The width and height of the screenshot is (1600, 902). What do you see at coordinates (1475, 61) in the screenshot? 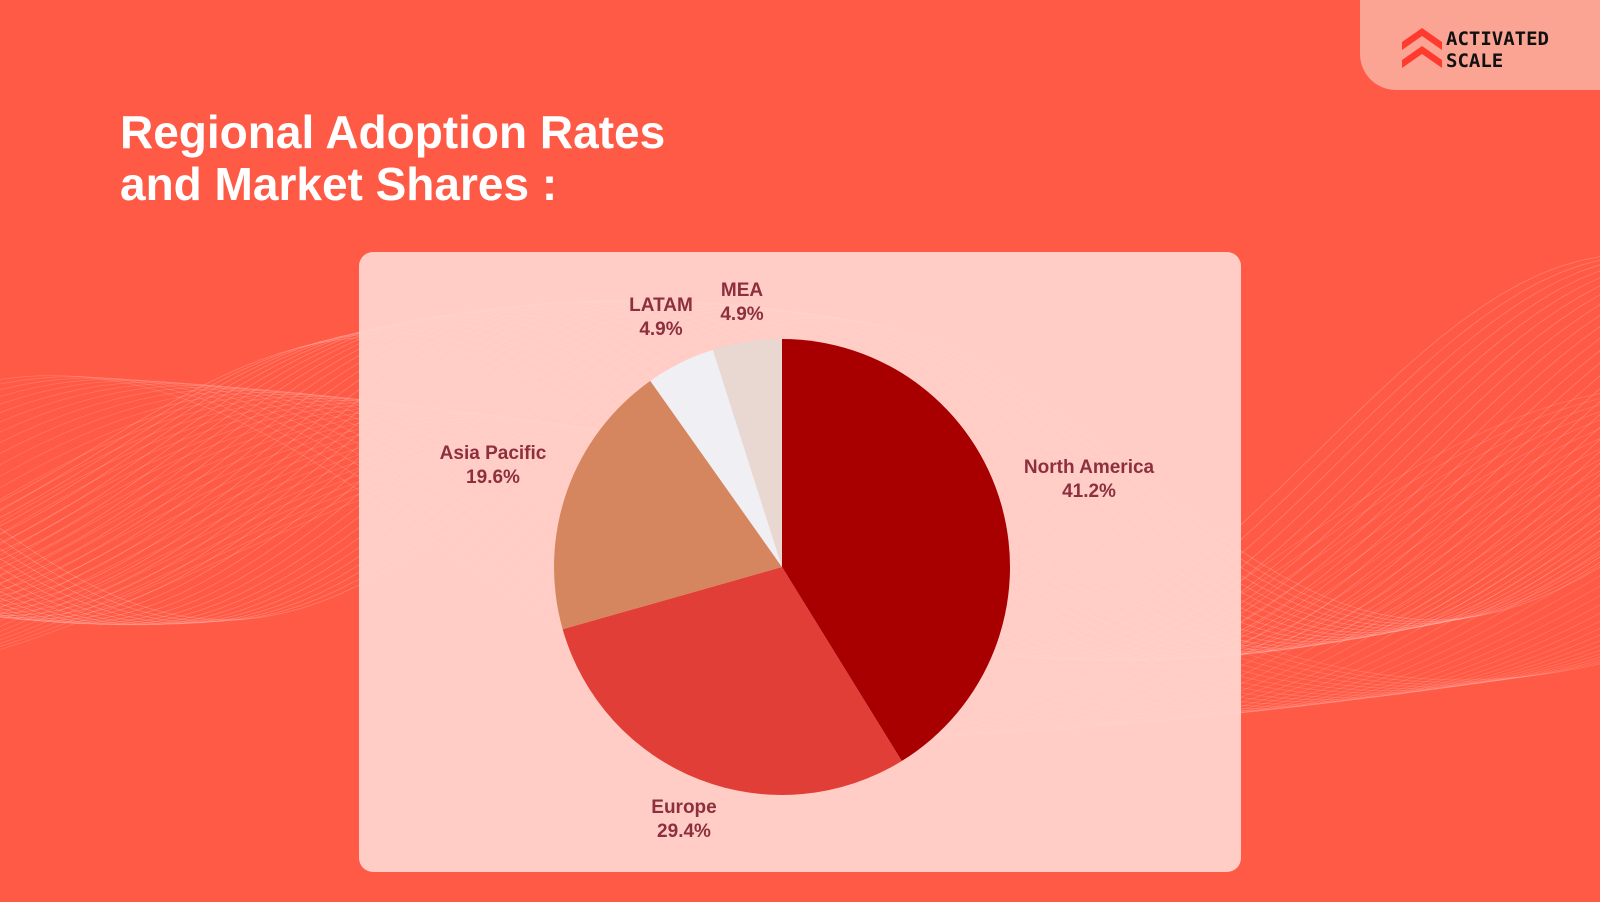
I see `logo-line-2: SCALE` at bounding box center [1475, 61].